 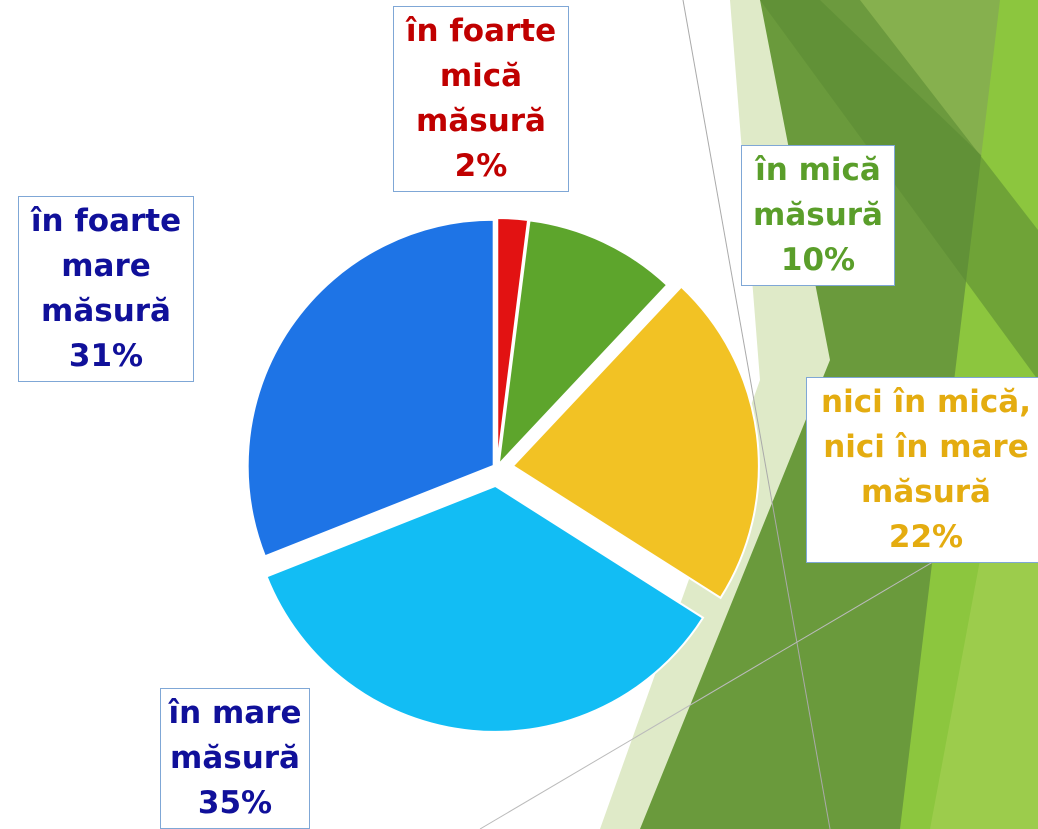 I want to click on data-label: în mică măsură 10%, so click(x=818, y=215).